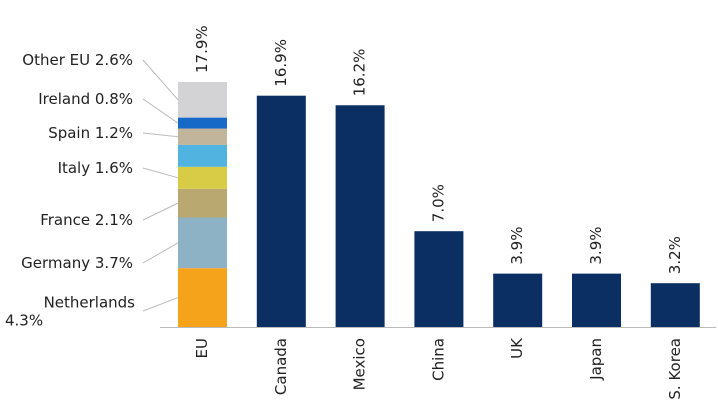 This screenshot has width=718, height=417. What do you see at coordinates (69, 133) in the screenshot?
I see `segment-name: Spain` at bounding box center [69, 133].